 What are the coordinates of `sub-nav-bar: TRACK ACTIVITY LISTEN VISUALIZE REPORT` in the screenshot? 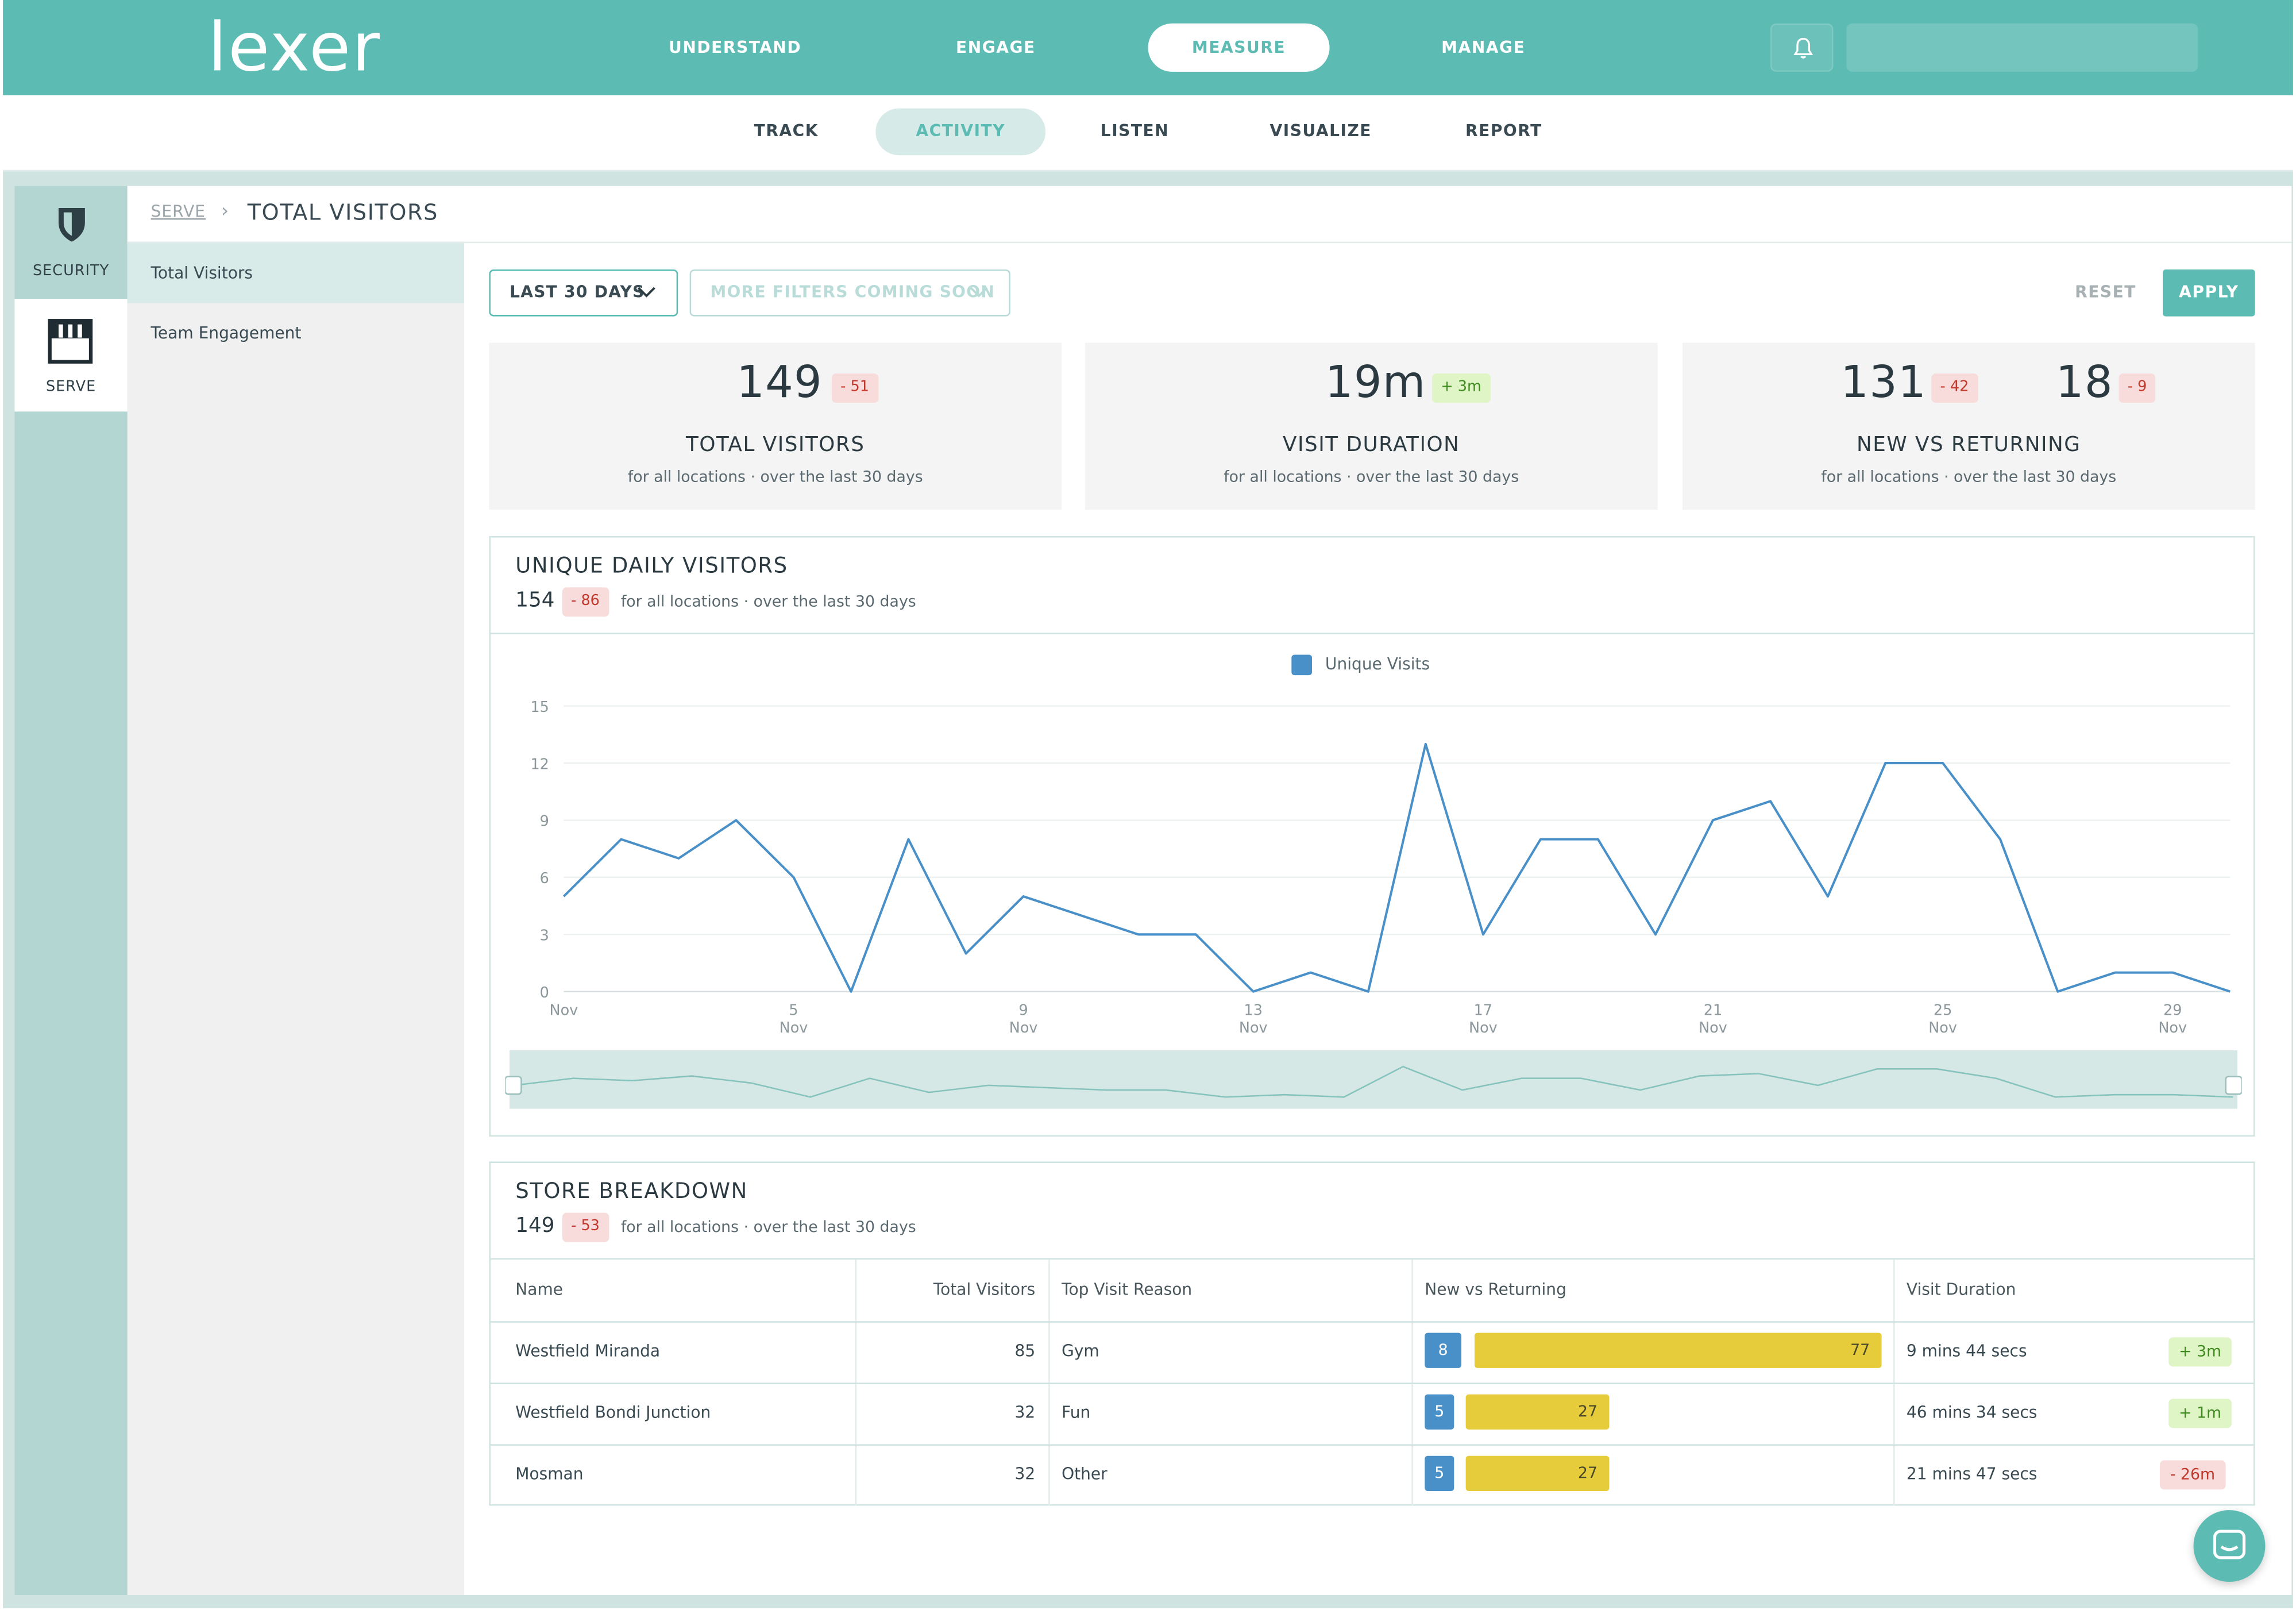 It's located at (1148, 133).